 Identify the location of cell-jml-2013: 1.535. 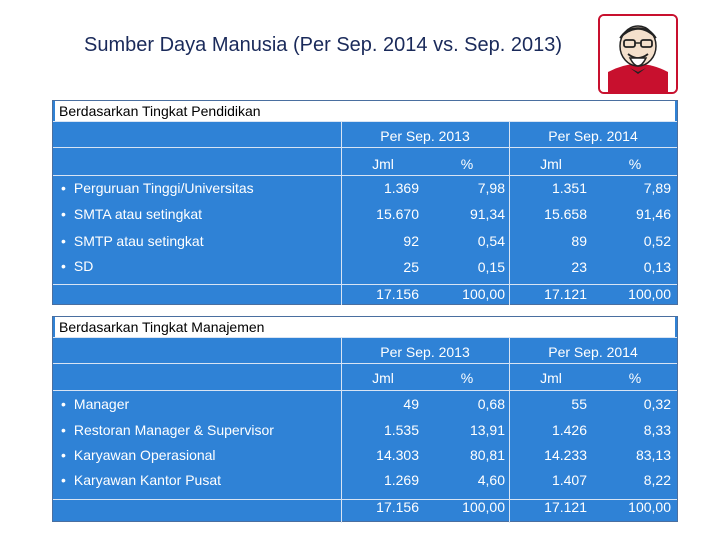
(401, 430).